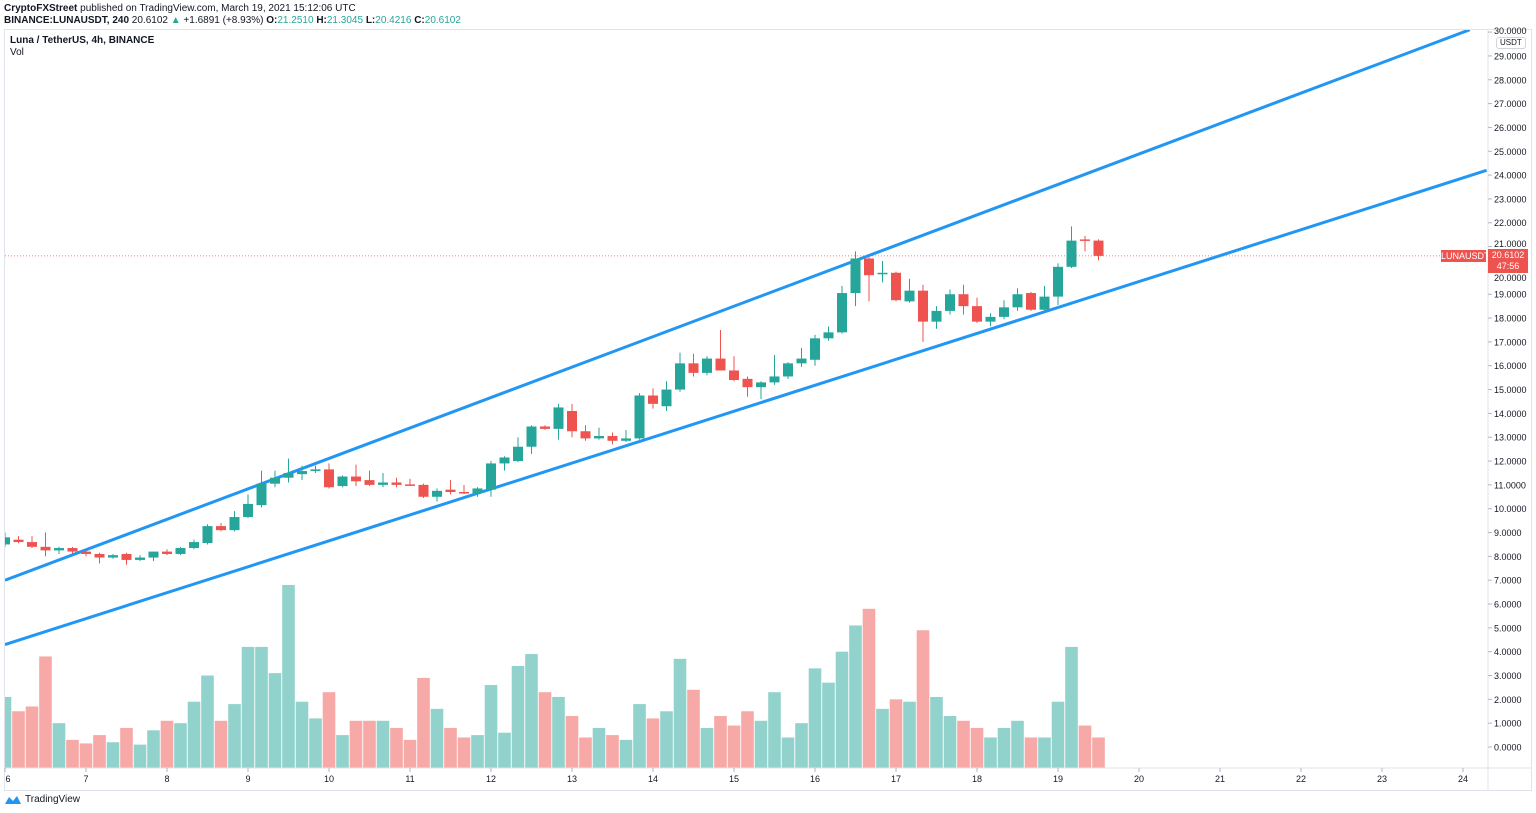 Image resolution: width=1536 pixels, height=813 pixels. What do you see at coordinates (7, 779) in the screenshot?
I see `date-tick-label: 6` at bounding box center [7, 779].